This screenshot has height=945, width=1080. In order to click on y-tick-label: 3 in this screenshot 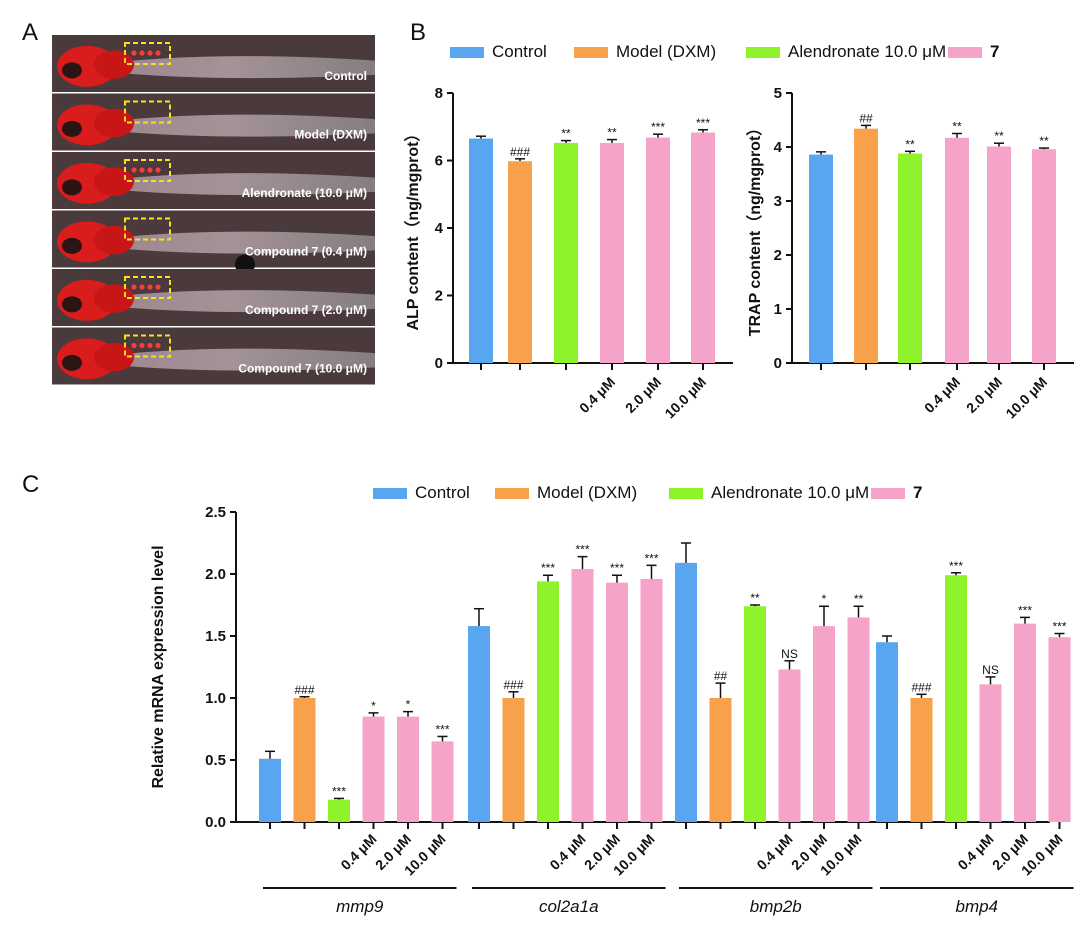, I will do `click(778, 201)`.